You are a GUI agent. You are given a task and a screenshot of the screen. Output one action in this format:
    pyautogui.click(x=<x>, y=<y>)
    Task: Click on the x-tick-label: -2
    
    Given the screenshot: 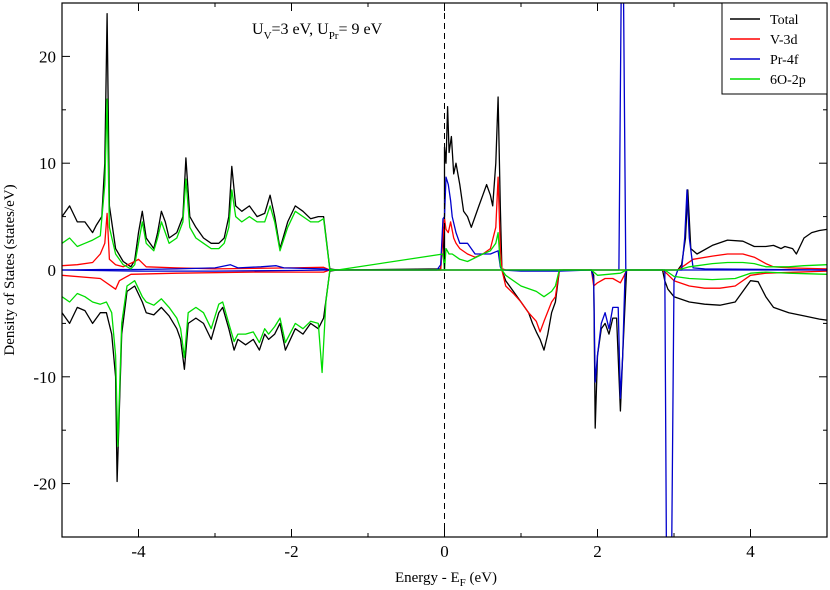 What is the action you would take?
    pyautogui.click(x=291, y=551)
    